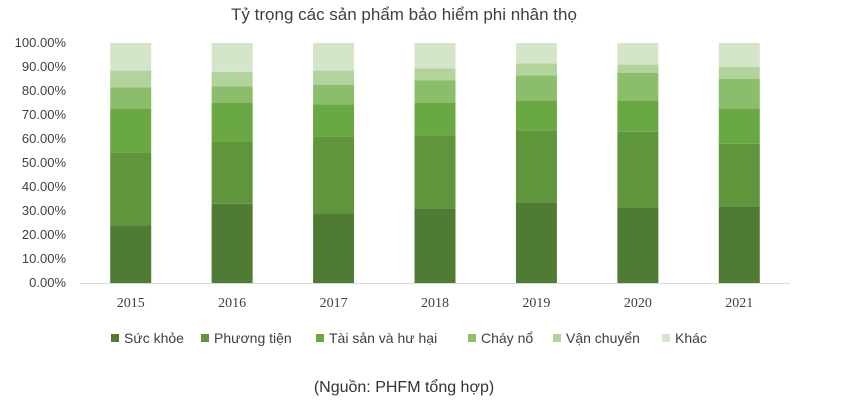 The width and height of the screenshot is (848, 403). Describe the element at coordinates (536, 303) in the screenshot. I see `x-tick-label: 2019` at that location.